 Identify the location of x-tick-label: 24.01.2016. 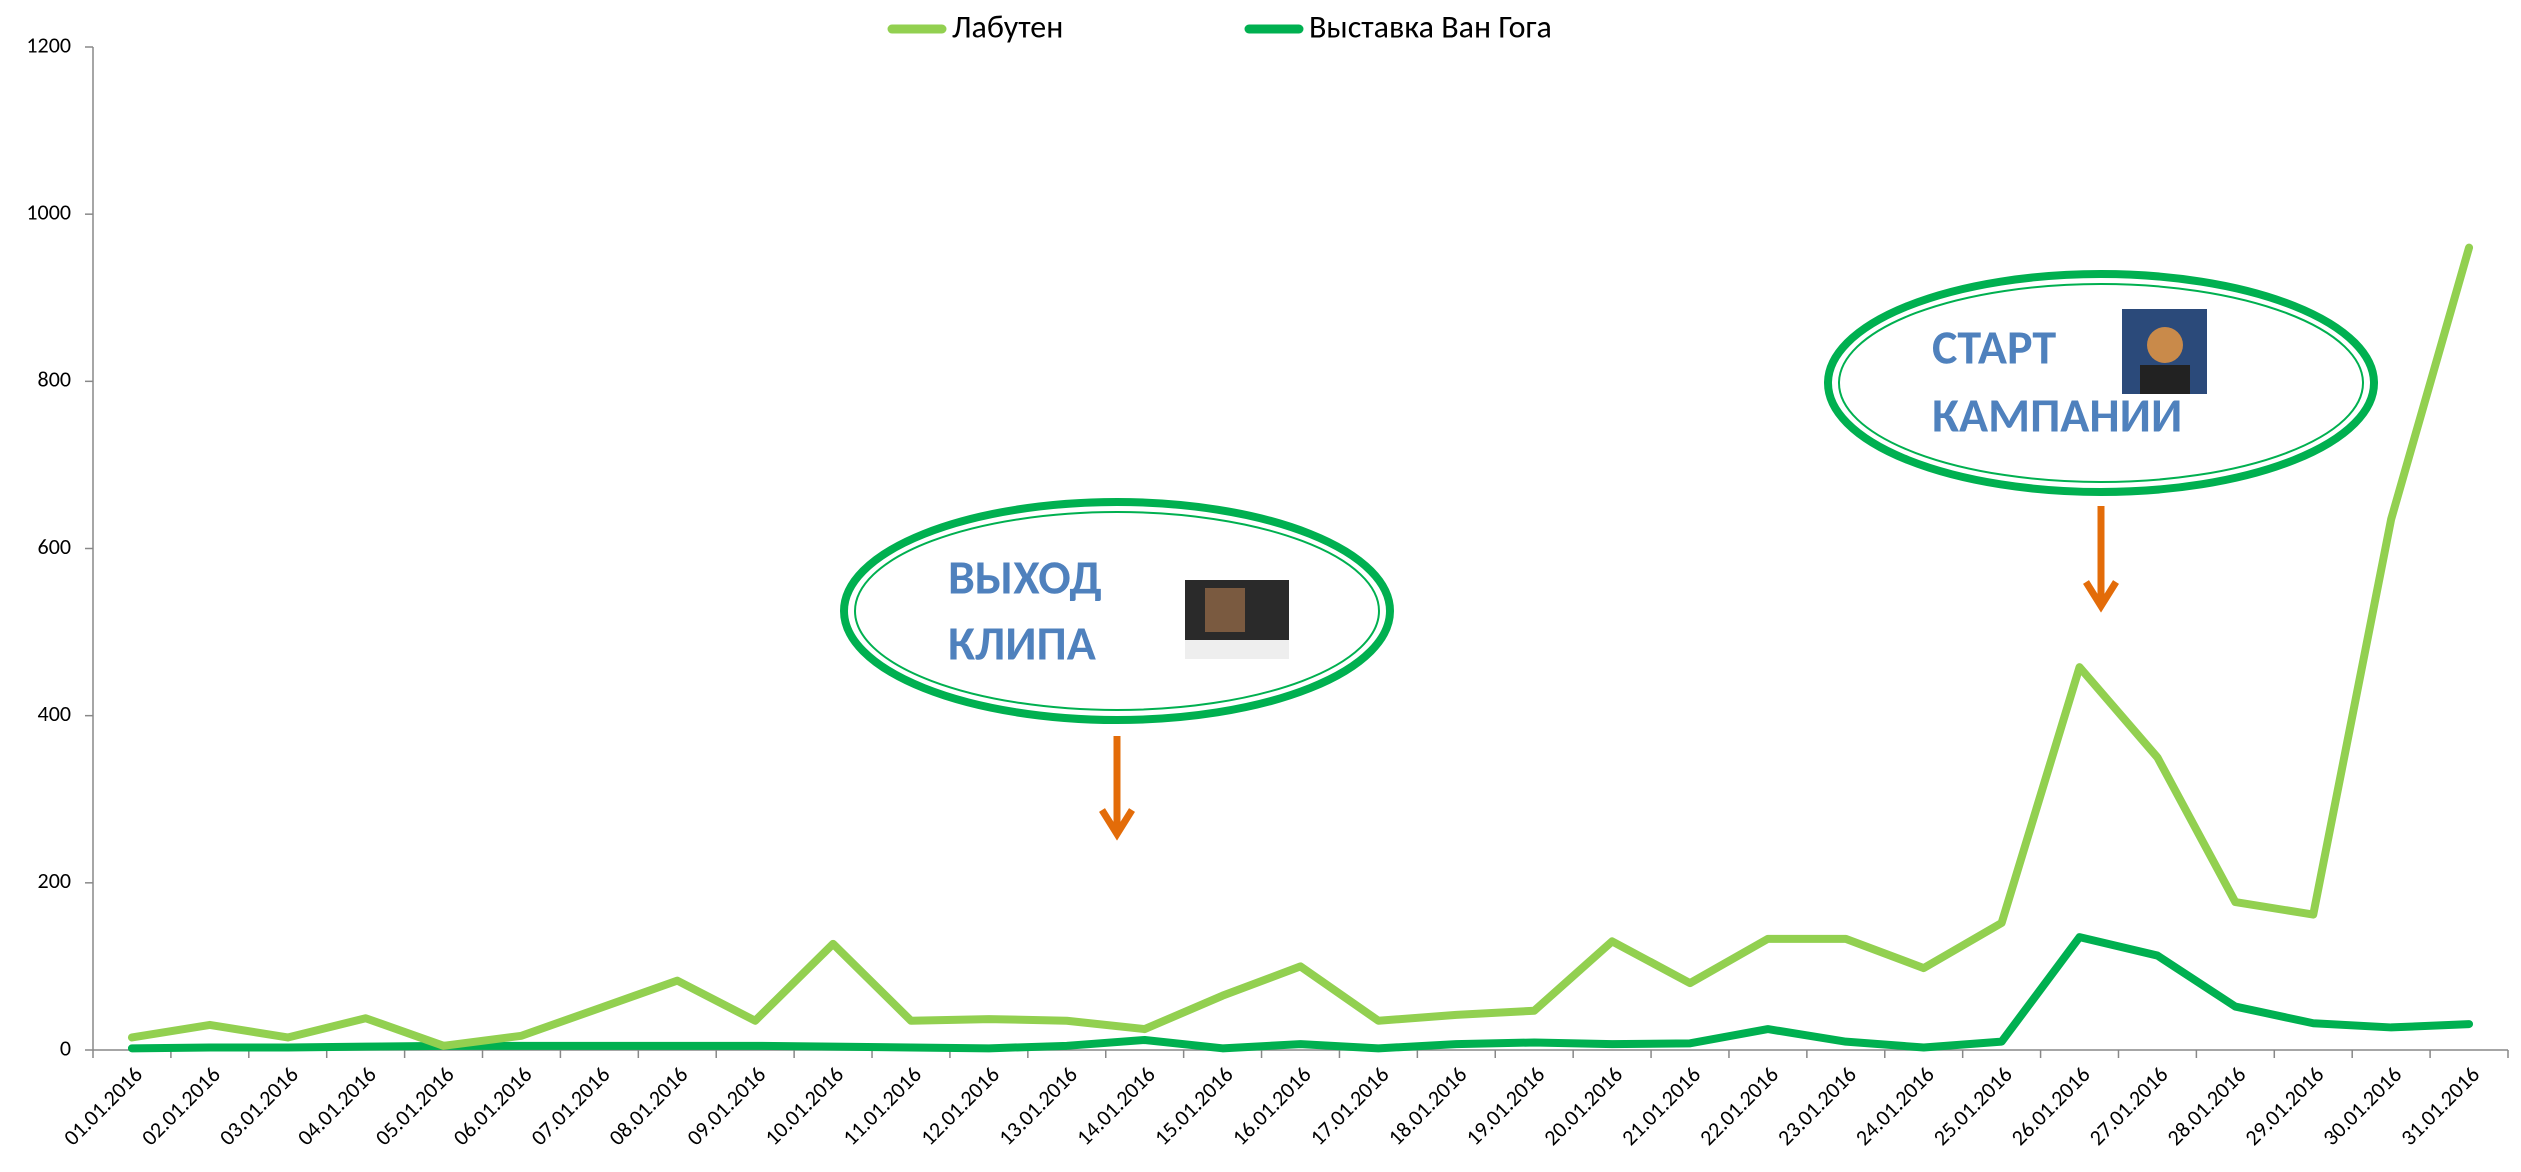
(1895, 1106).